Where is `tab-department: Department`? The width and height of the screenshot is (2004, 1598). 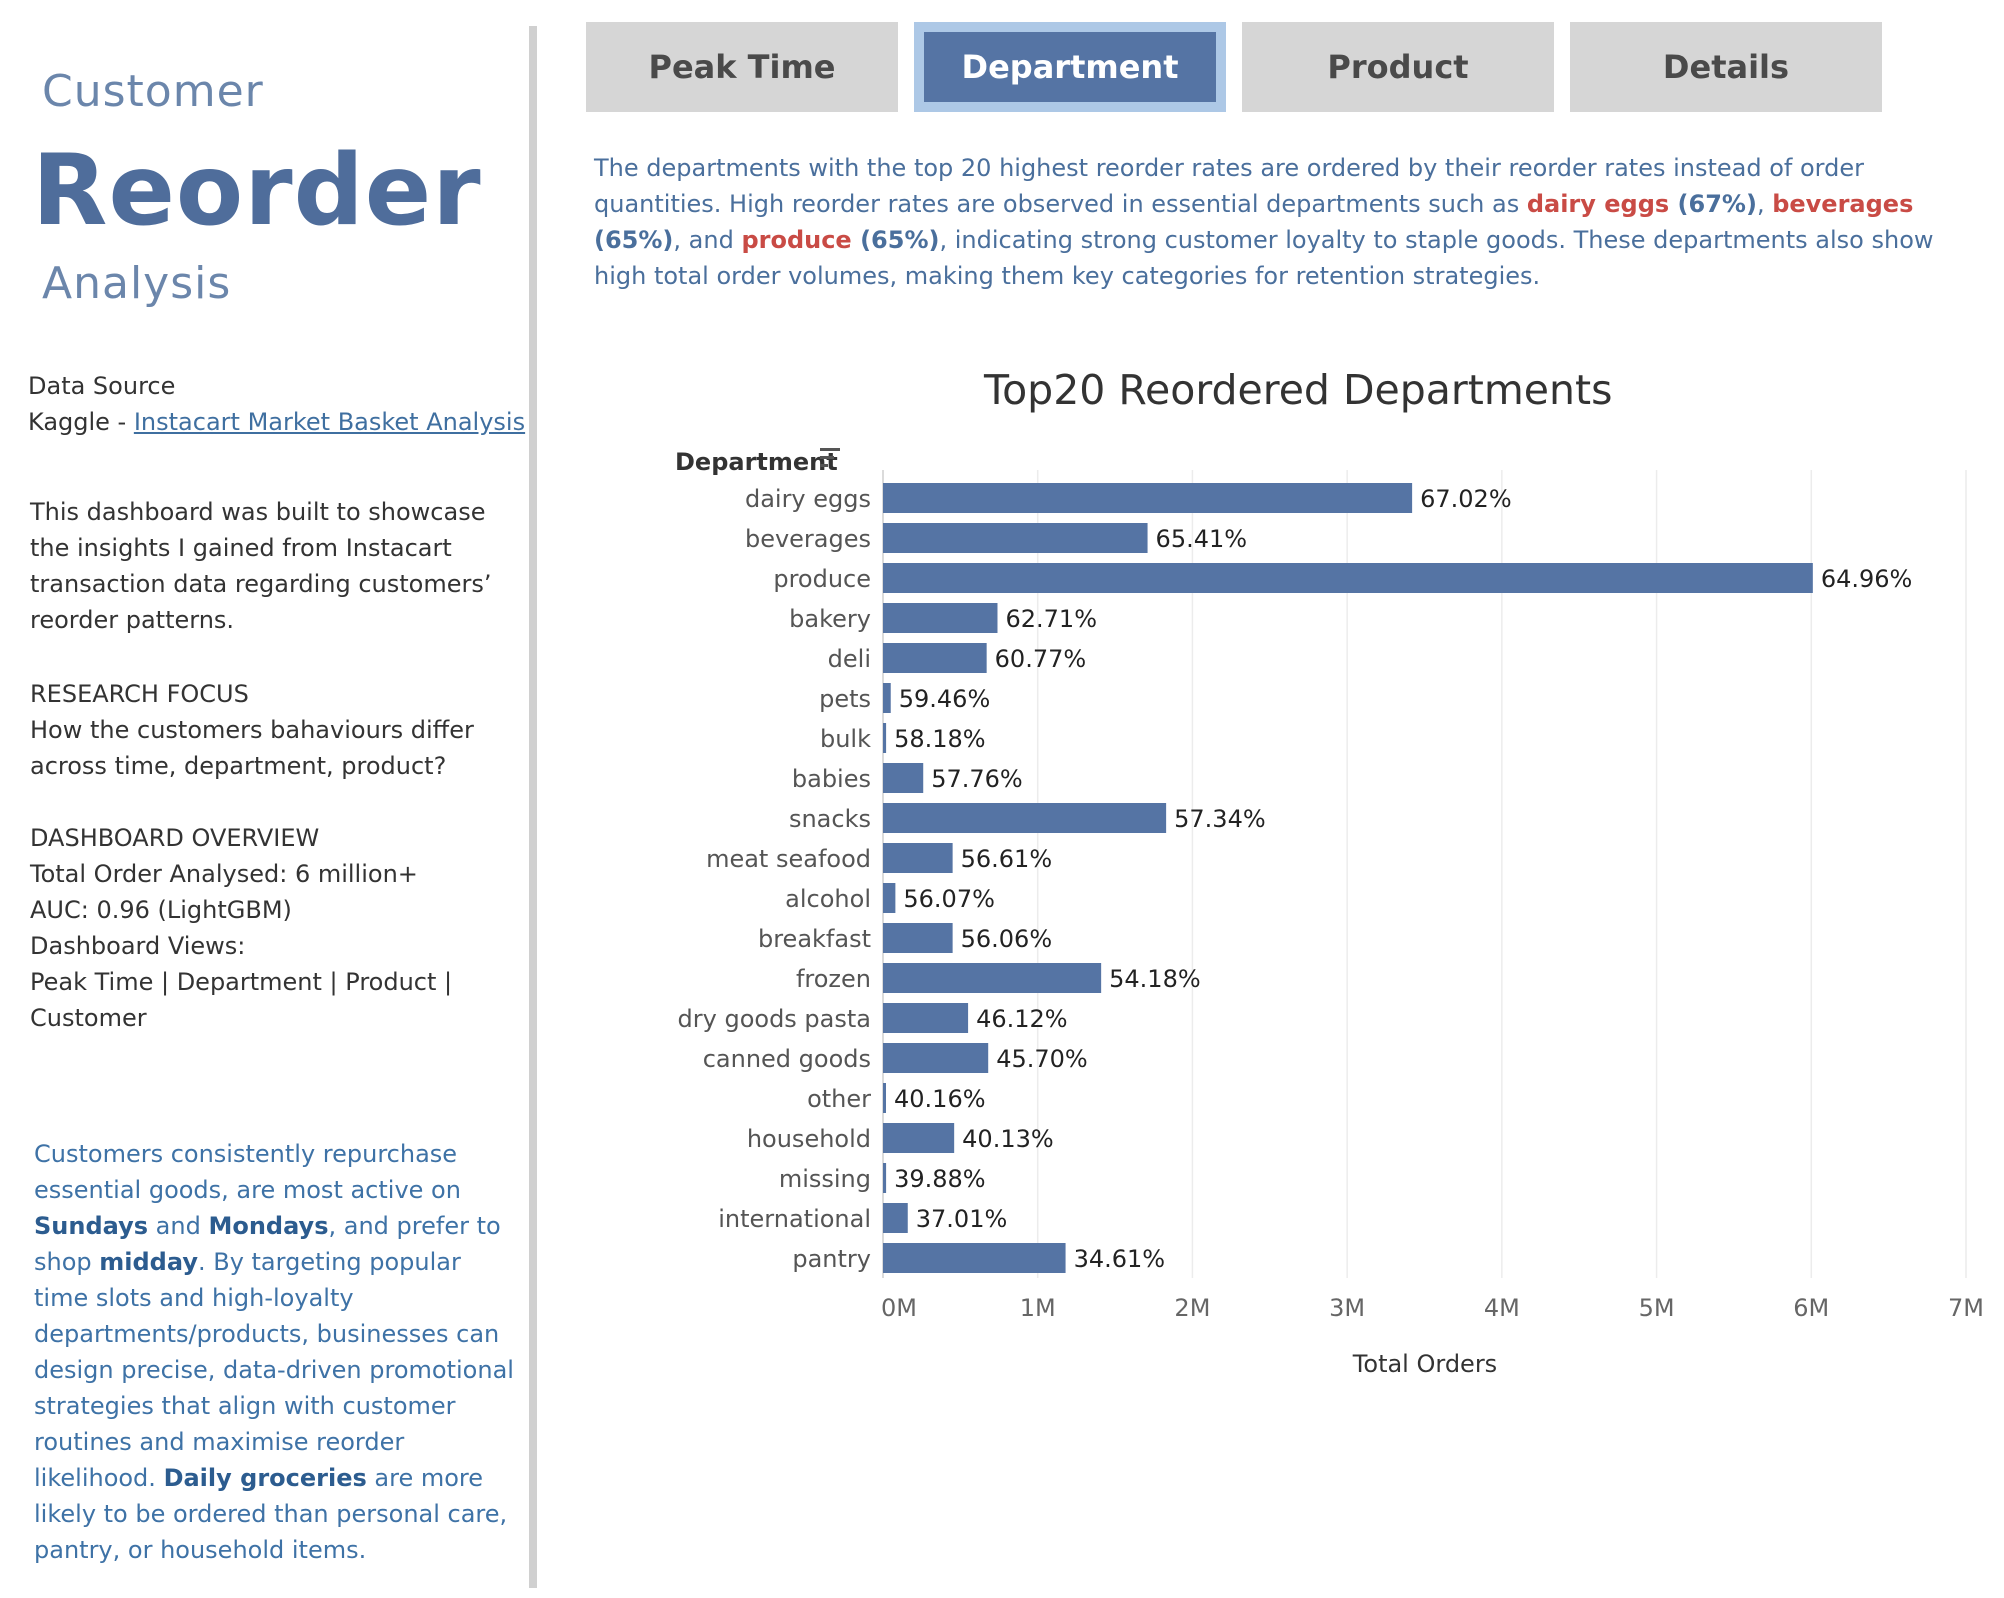 tab-department: Department is located at coordinates (1070, 67).